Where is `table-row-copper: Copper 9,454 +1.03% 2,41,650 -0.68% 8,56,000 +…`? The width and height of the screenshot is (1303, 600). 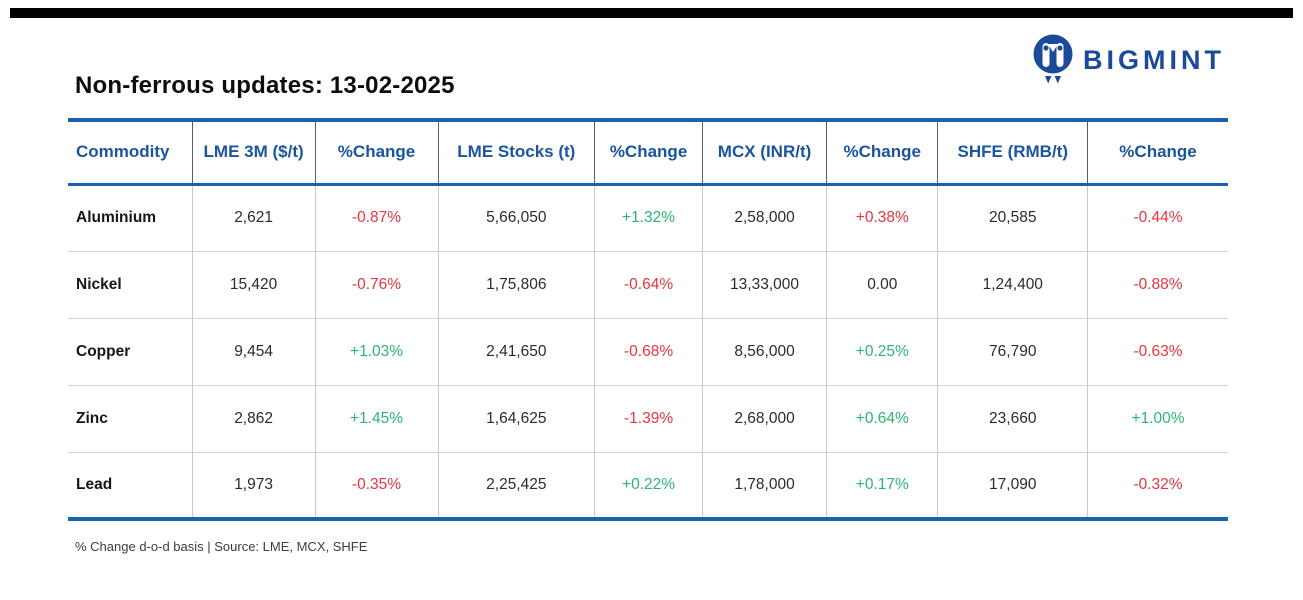
table-row-copper: Copper 9,454 +1.03% 2,41,650 -0.68% 8,56,000 +… is located at coordinates (648, 351).